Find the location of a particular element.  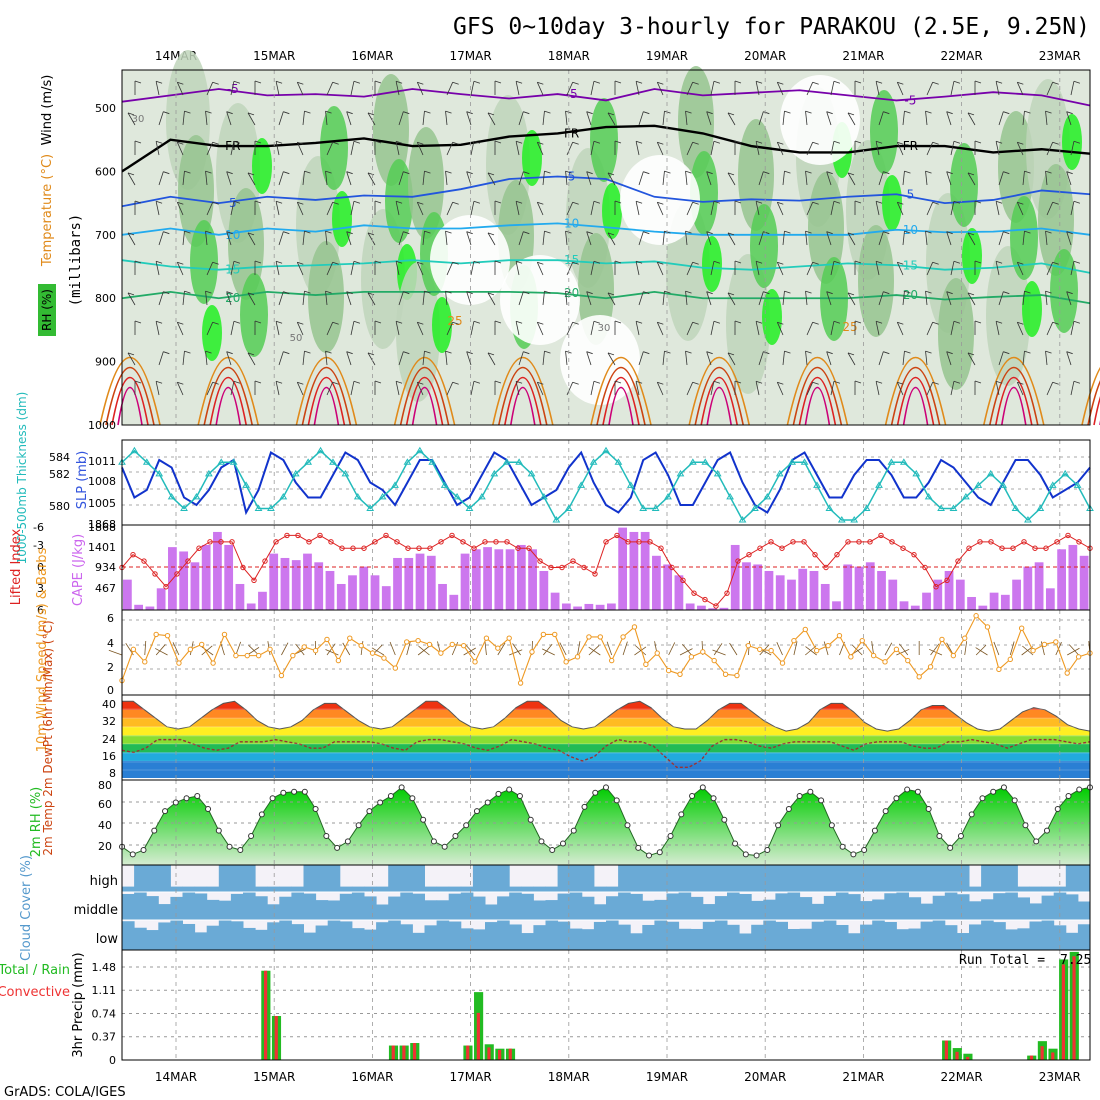

precip-convective-bar is located at coordinates (489, 1053).